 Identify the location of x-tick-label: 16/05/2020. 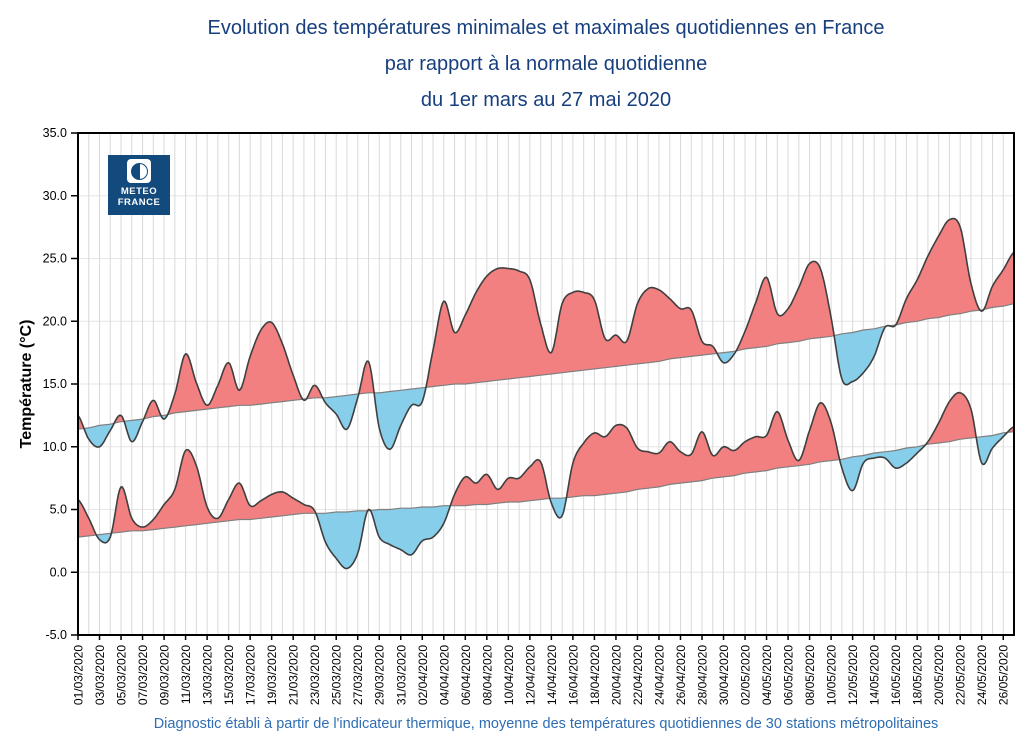
(896, 675).